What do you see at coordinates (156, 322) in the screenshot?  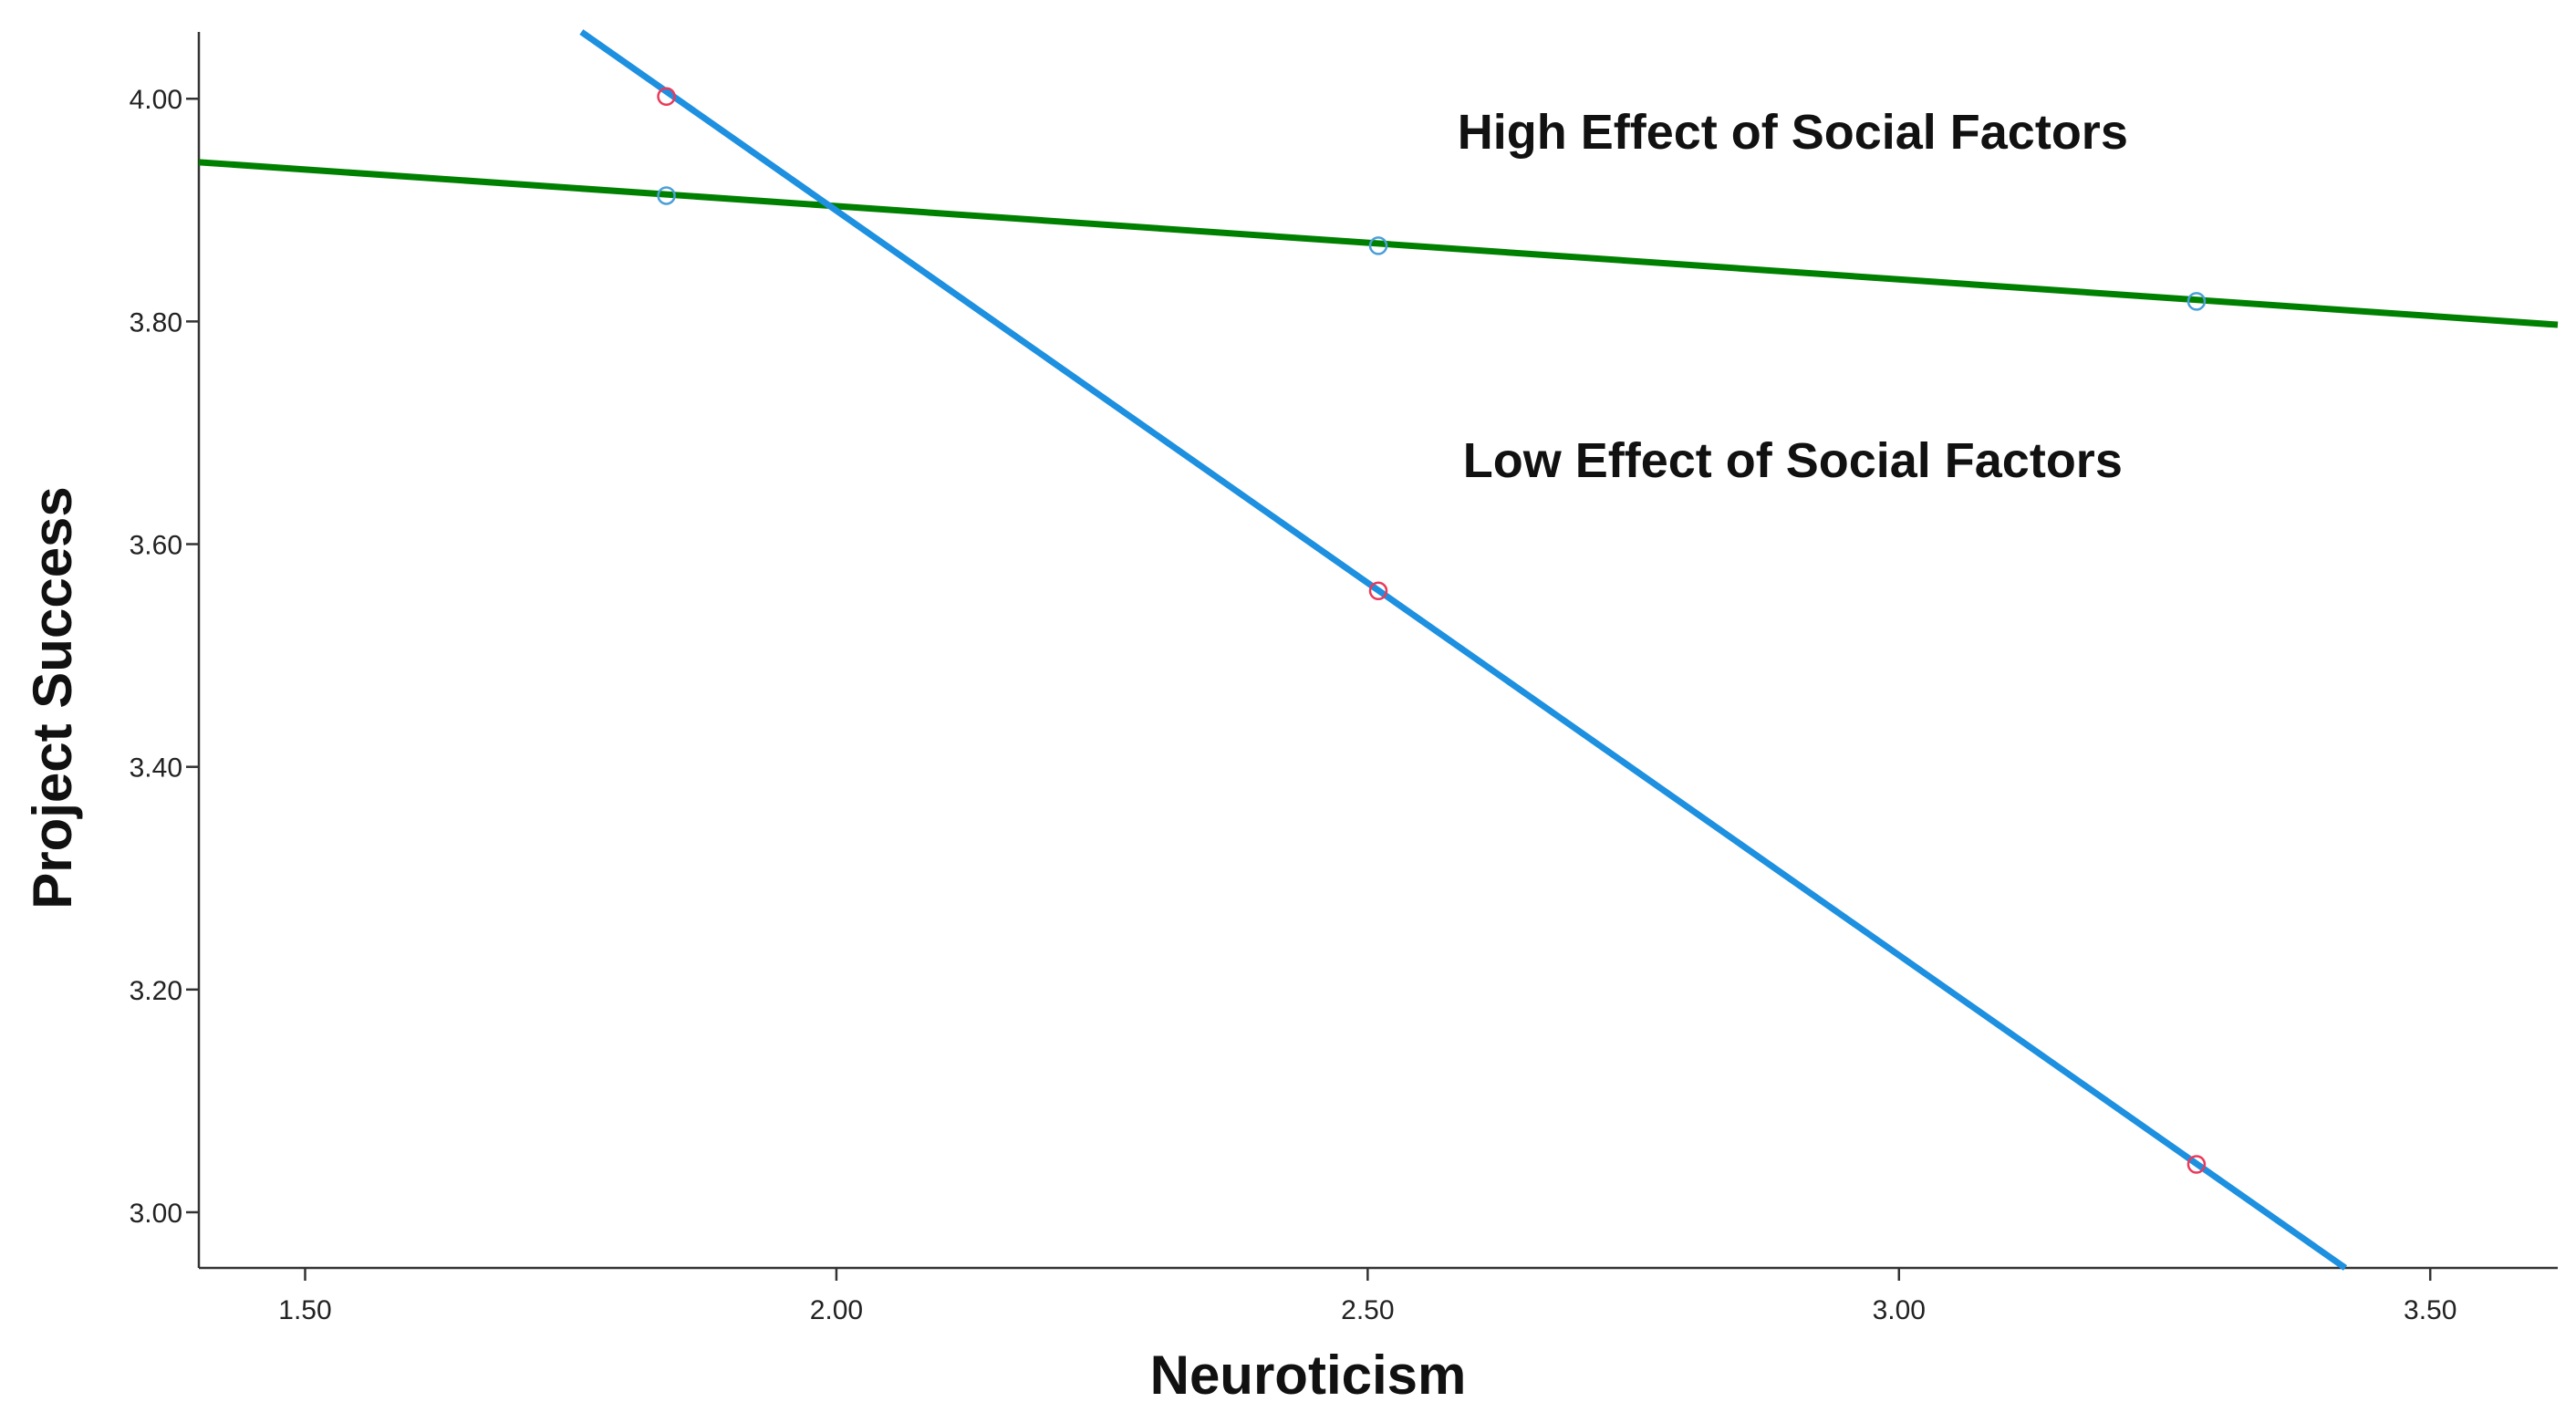 I see `y-tick-label: 3.80` at bounding box center [156, 322].